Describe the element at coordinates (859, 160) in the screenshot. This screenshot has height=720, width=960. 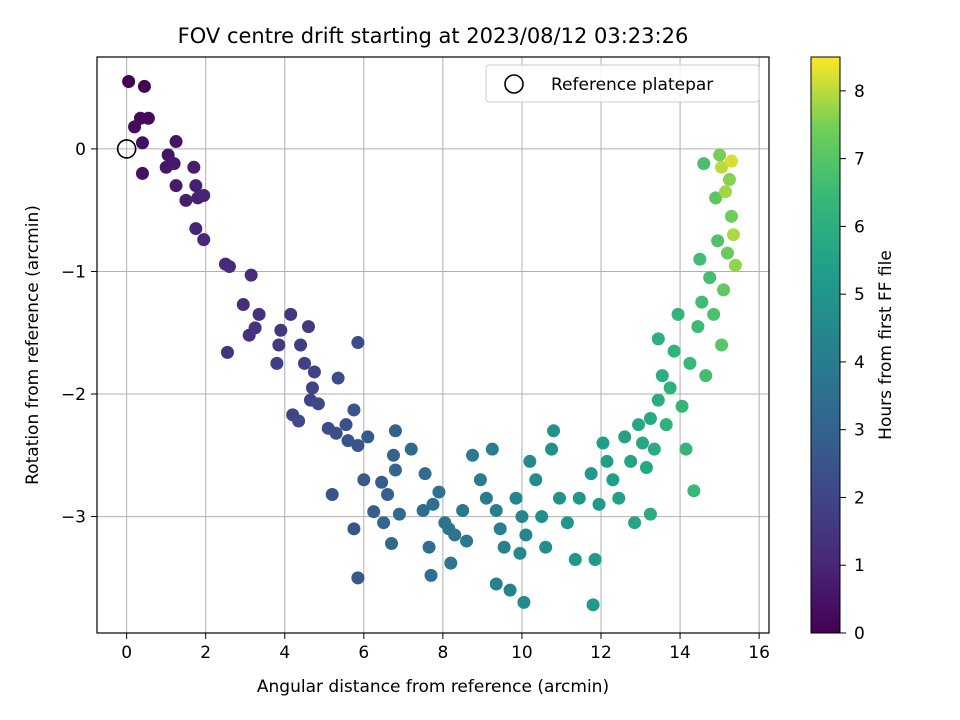
I see `colorbar-tick-label: 7` at that location.